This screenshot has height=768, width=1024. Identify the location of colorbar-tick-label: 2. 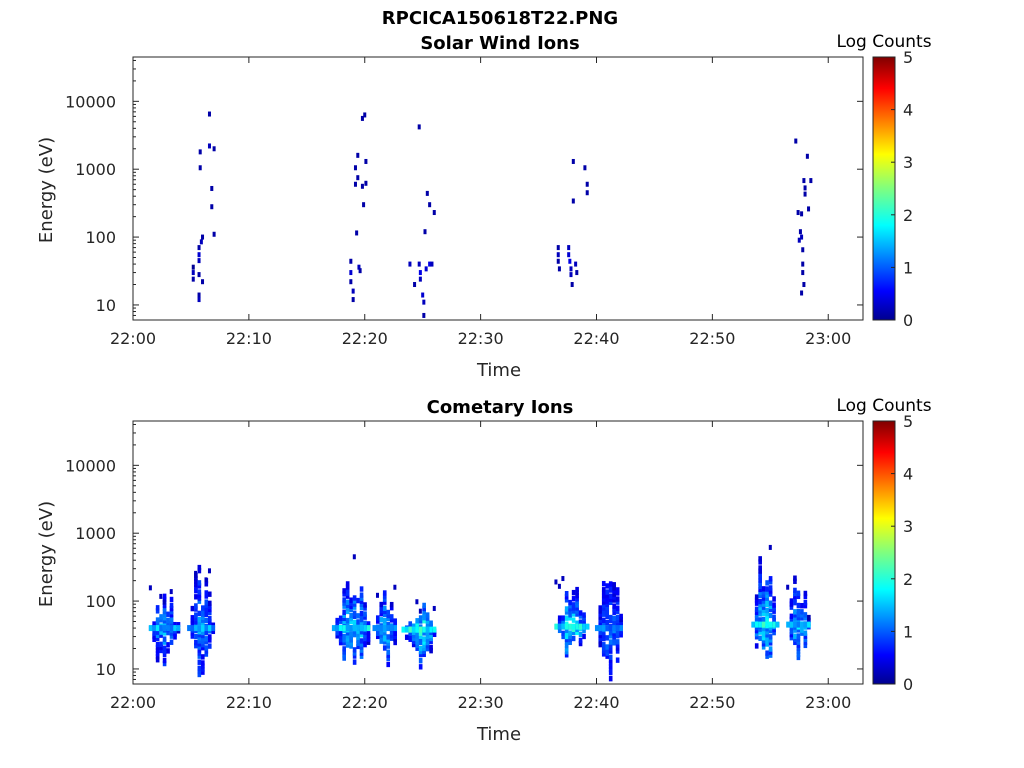
(908, 579).